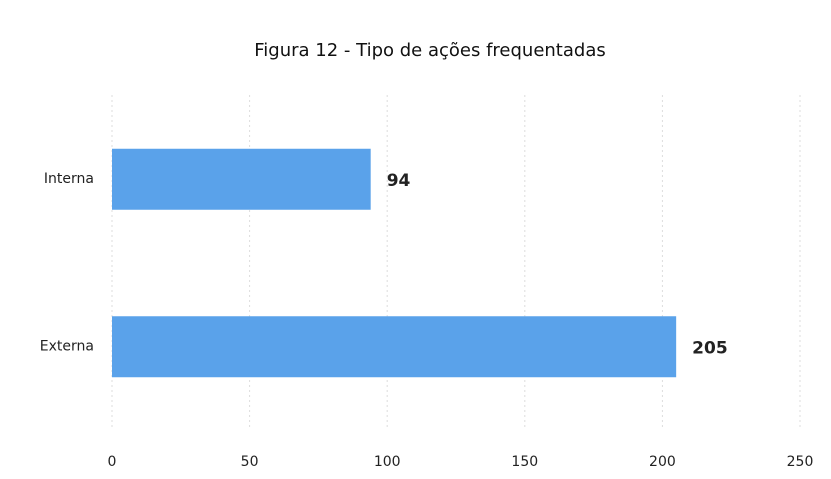 The image size is (831, 479). Describe the element at coordinates (387, 462) in the screenshot. I see `x-tick-label: 100` at that location.